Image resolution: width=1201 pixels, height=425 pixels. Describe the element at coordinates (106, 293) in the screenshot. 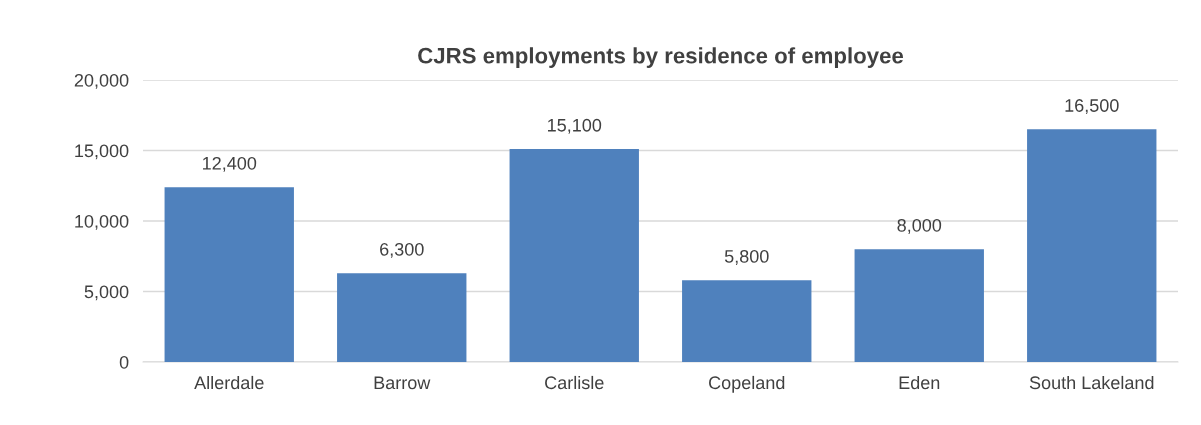

I see `y-tick-label: 5,000` at that location.